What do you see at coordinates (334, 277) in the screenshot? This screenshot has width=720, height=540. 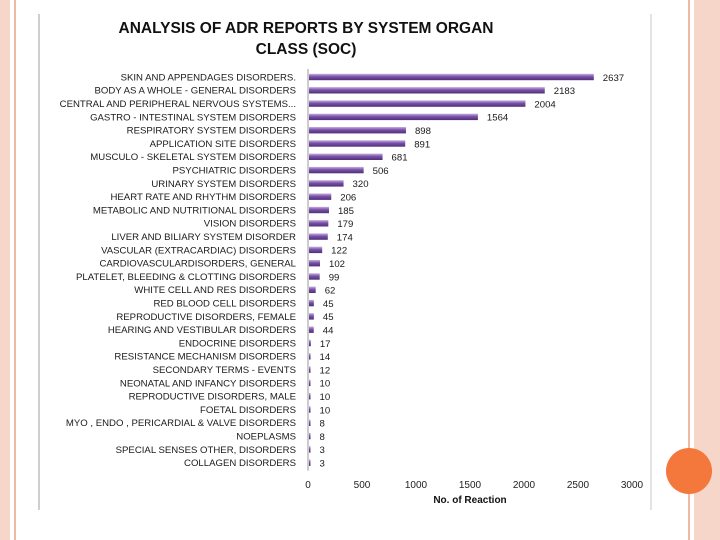 I see `value-label: 99` at bounding box center [334, 277].